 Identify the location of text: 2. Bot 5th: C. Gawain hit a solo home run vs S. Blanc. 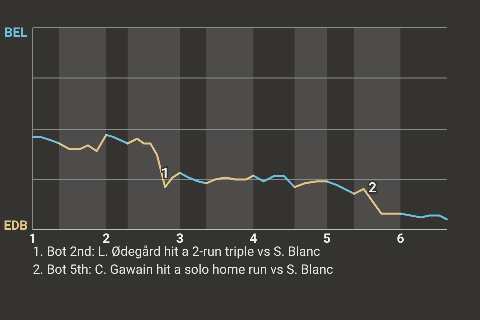
(183, 270).